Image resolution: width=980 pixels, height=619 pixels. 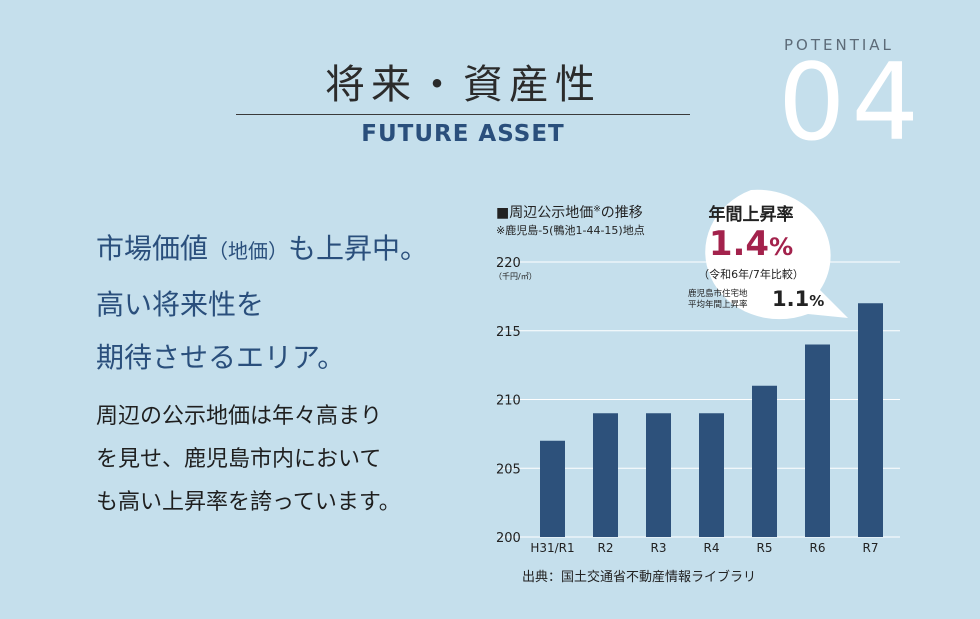 I want to click on x-tick-label: R3, so click(x=659, y=548).